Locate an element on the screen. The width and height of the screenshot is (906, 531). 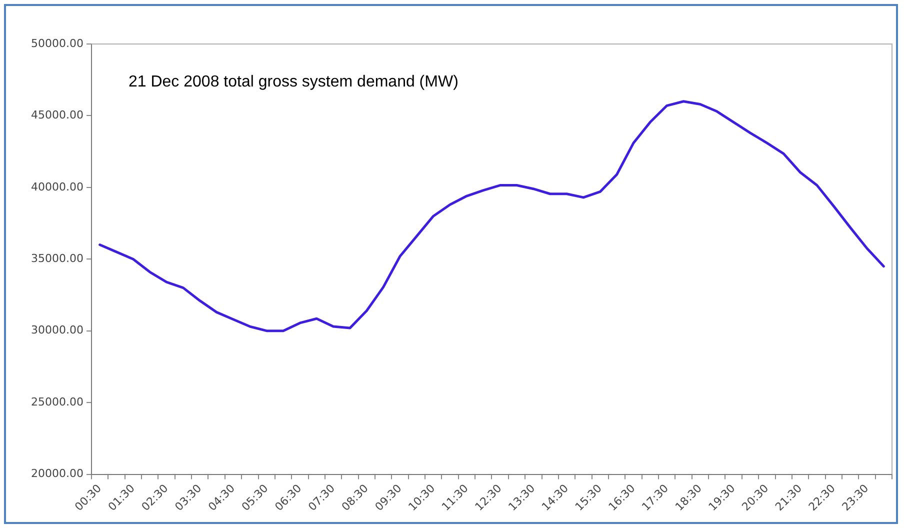
text: 21 Dec 2008 total gross system demand (MW) is located at coordinates (293, 81).